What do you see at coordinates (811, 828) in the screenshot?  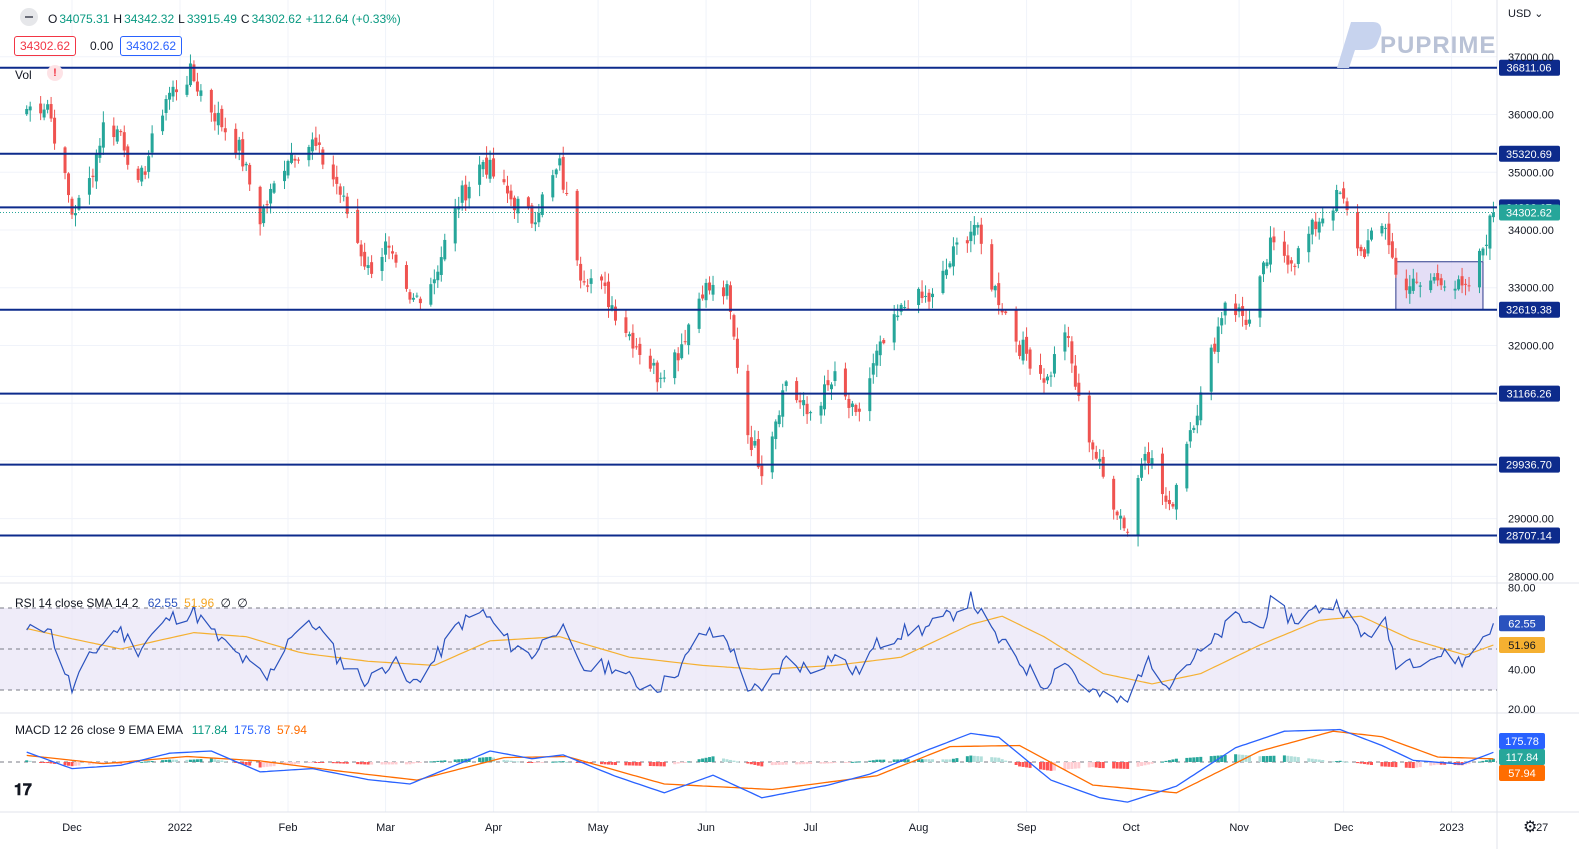 I see `time-axis-tick: Jul` at bounding box center [811, 828].